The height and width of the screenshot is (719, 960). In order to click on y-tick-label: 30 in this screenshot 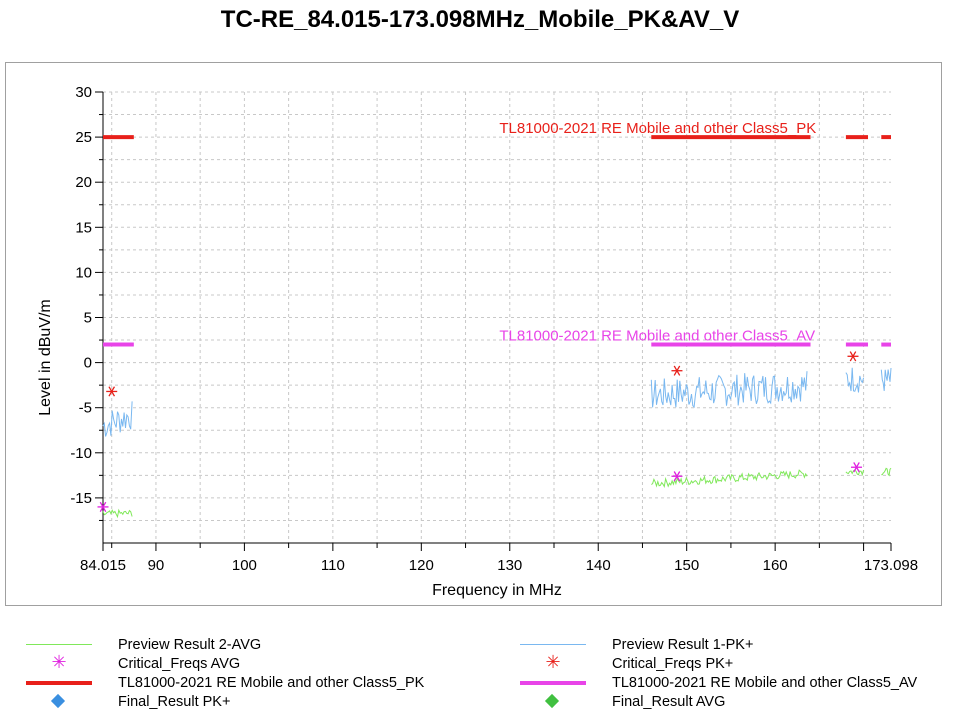, I will do `click(83, 92)`.